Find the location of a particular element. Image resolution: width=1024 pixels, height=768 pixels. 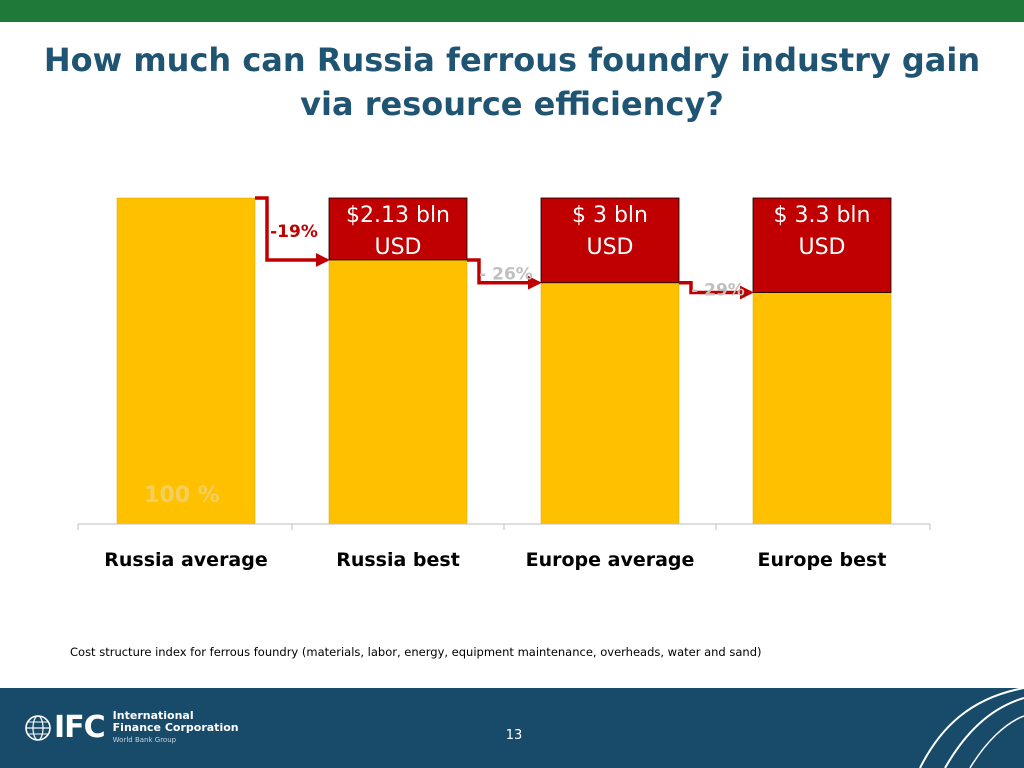

top-color-band is located at coordinates (512, 11).